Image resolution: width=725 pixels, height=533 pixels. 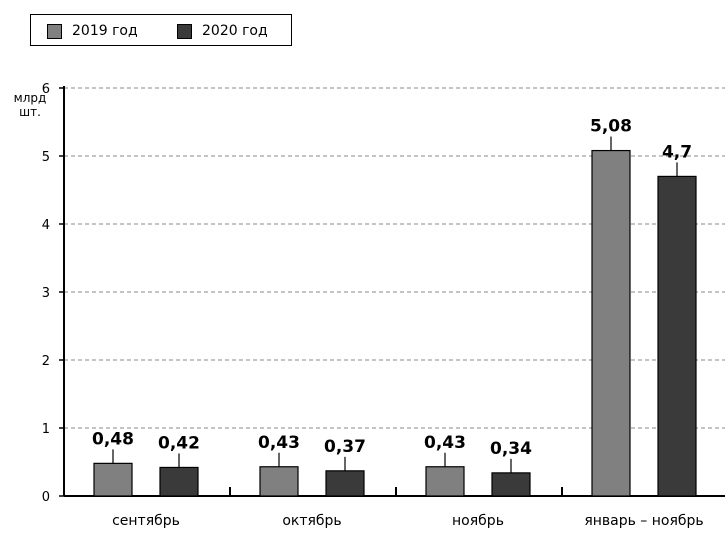 I want to click on legend-label-2020: 2020 год, so click(x=235, y=31).